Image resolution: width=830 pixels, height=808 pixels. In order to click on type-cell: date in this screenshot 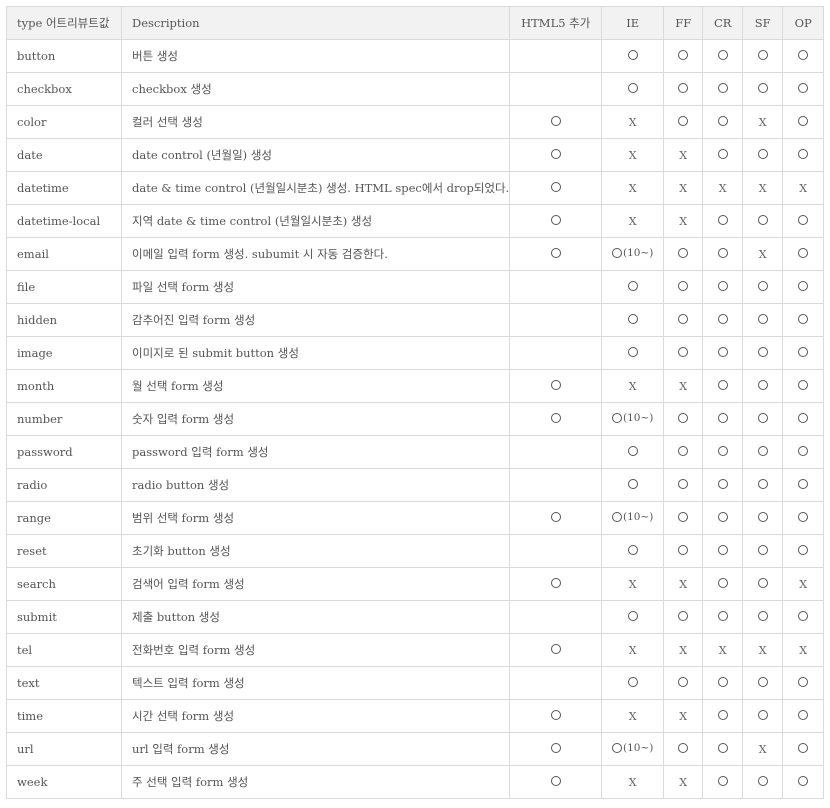, I will do `click(64, 155)`.